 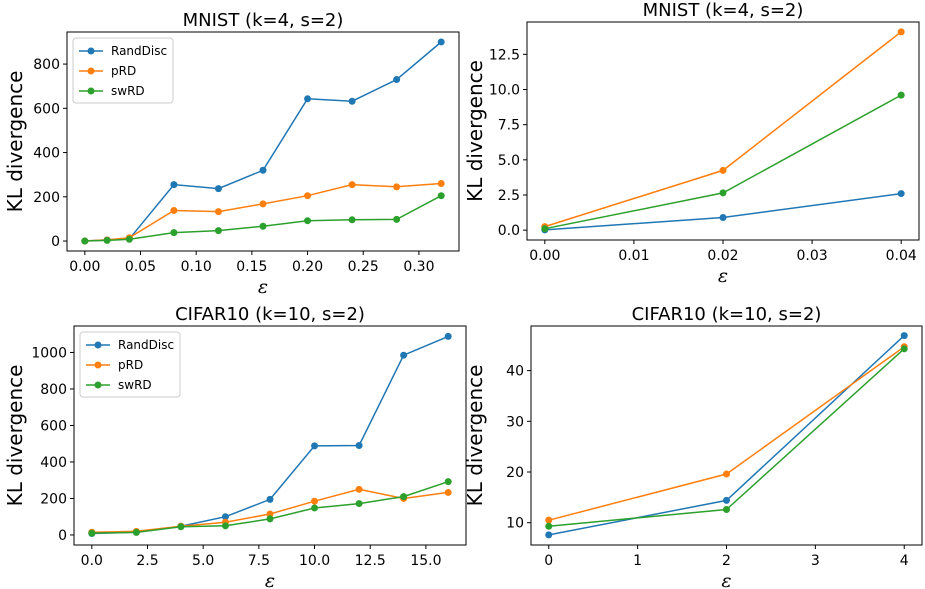 What do you see at coordinates (53, 426) in the screenshot?
I see `y-tick-label: 600` at bounding box center [53, 426].